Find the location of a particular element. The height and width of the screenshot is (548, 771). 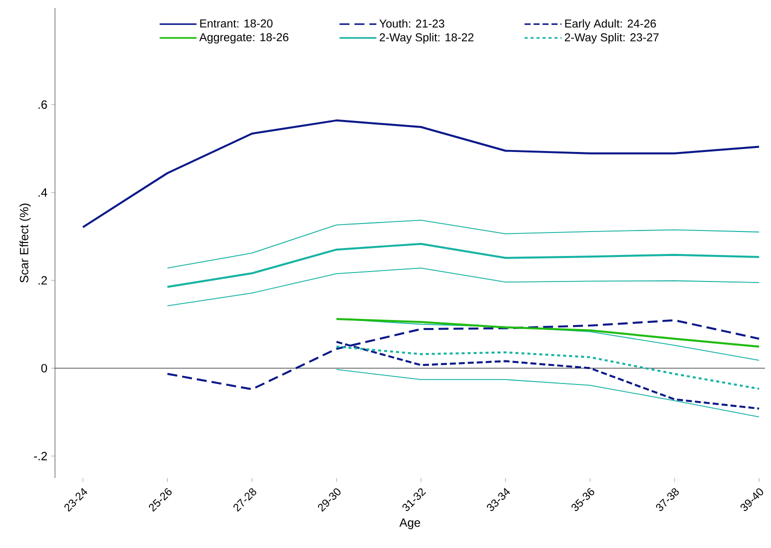

legend-label: 2-Way Split: 18-22 is located at coordinates (427, 38).